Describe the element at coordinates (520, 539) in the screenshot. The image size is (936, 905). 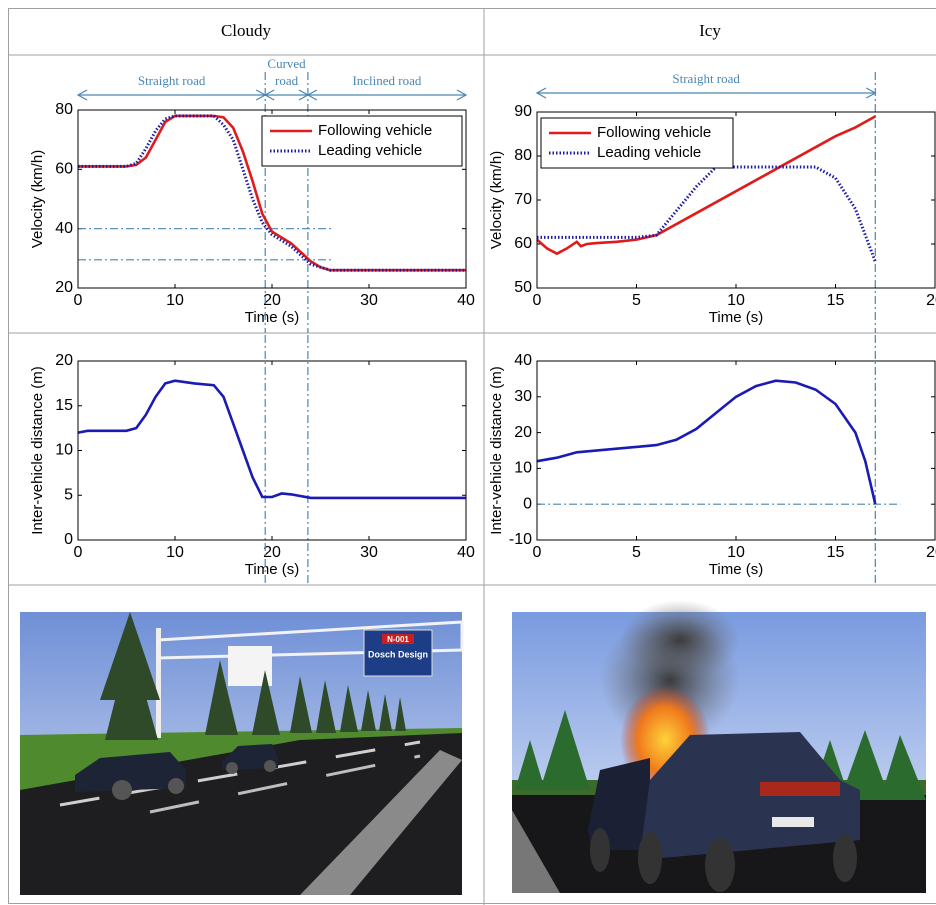
I see `y-tick-label: -10` at that location.